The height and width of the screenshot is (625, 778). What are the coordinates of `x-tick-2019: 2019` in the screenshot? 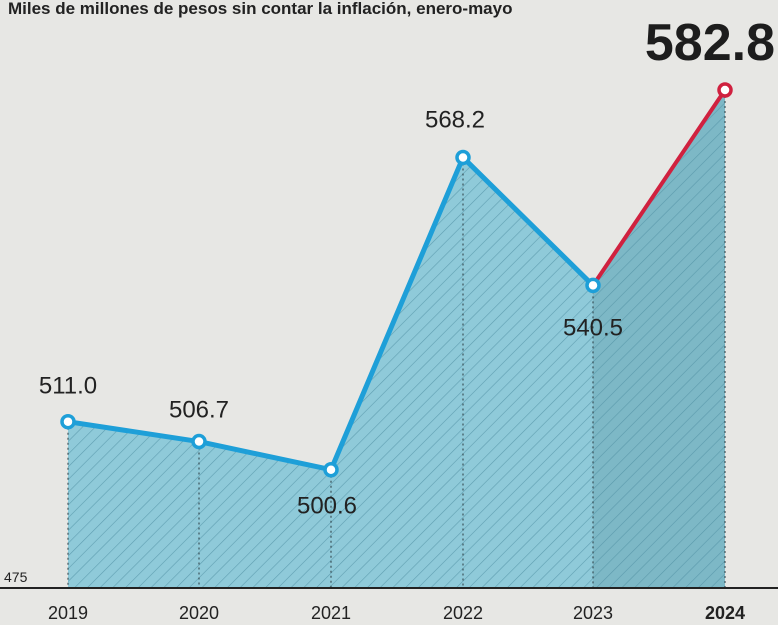 It's located at (68, 613).